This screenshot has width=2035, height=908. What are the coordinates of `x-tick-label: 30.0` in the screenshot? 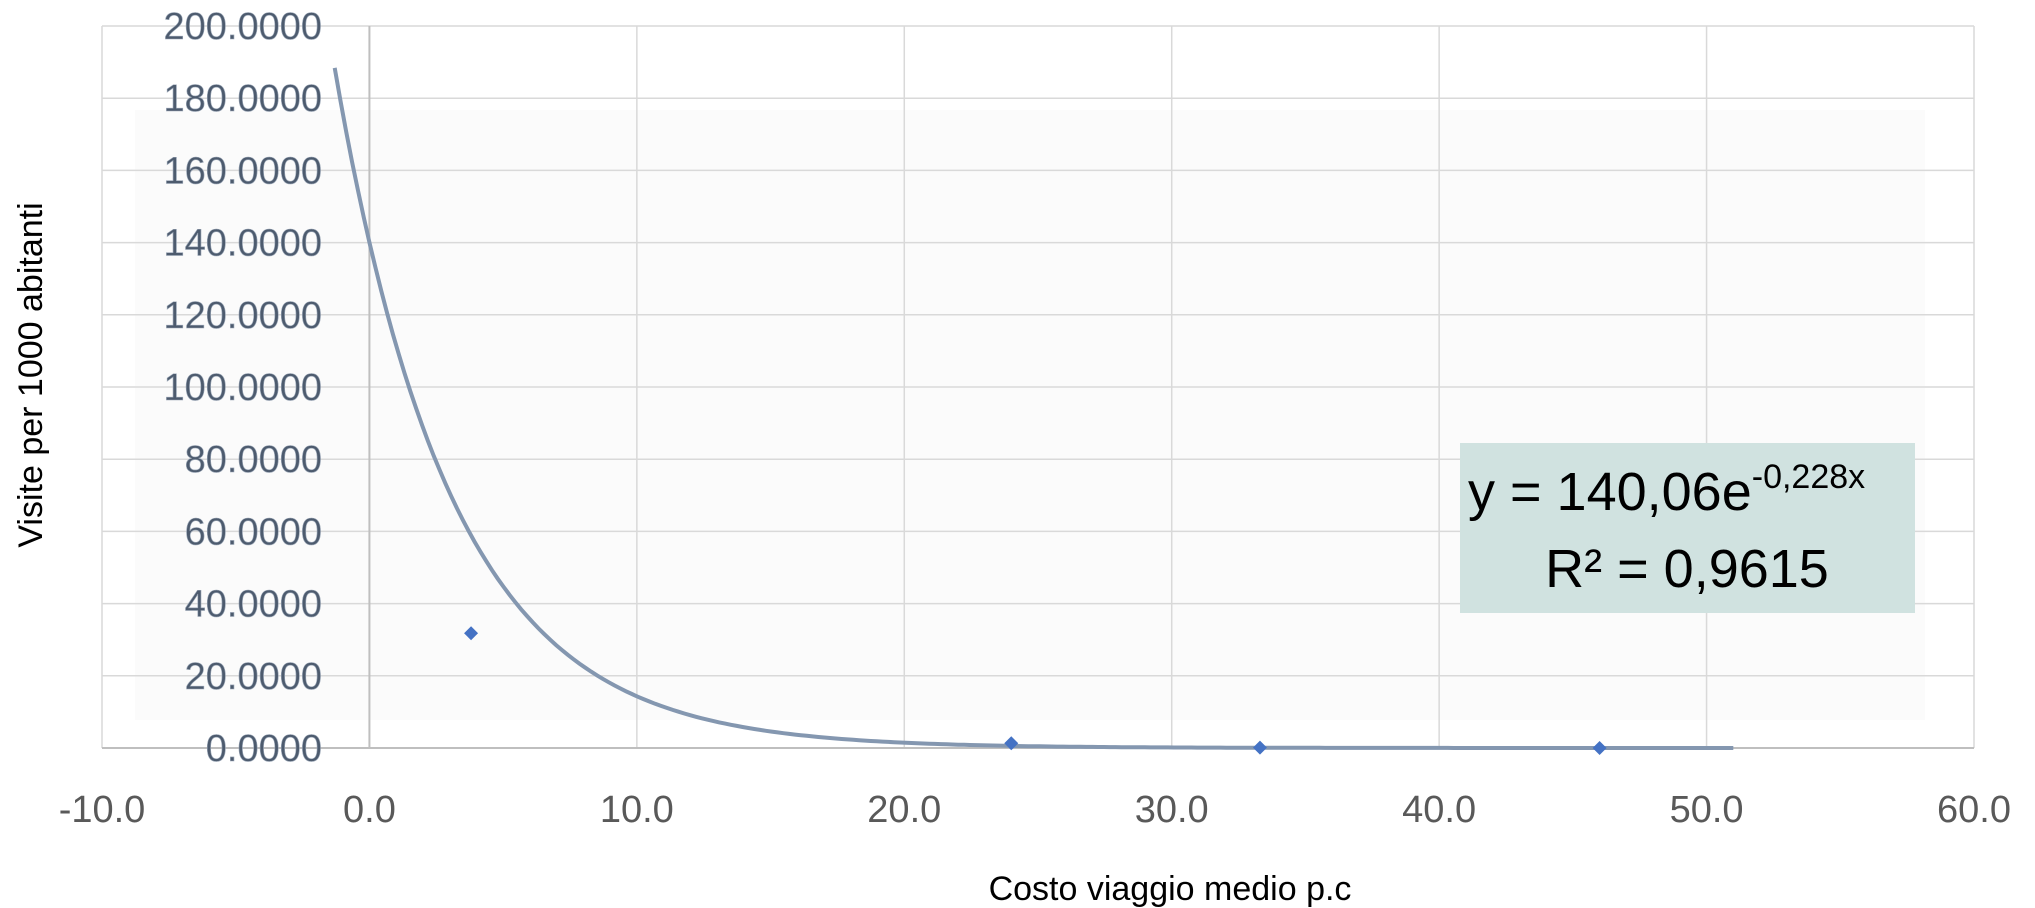 It's located at (1172, 810).